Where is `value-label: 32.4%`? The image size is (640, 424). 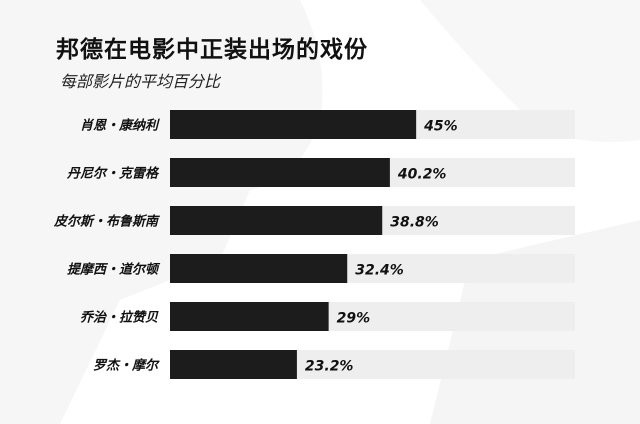 value-label: 32.4% is located at coordinates (379, 271).